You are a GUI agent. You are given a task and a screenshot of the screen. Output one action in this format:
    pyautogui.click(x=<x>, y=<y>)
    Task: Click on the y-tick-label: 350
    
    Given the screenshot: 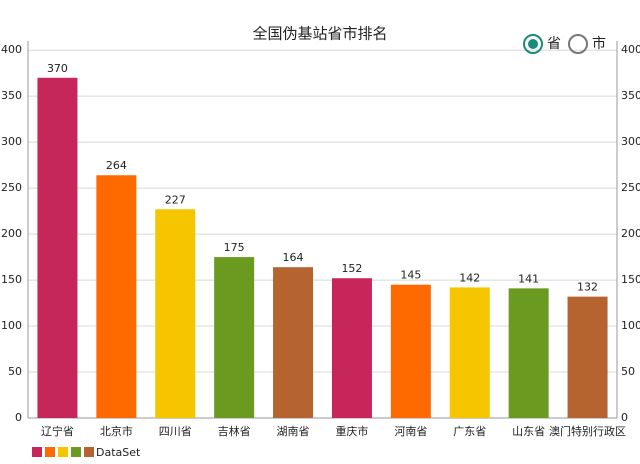 What is the action you would take?
    pyautogui.click(x=11, y=95)
    